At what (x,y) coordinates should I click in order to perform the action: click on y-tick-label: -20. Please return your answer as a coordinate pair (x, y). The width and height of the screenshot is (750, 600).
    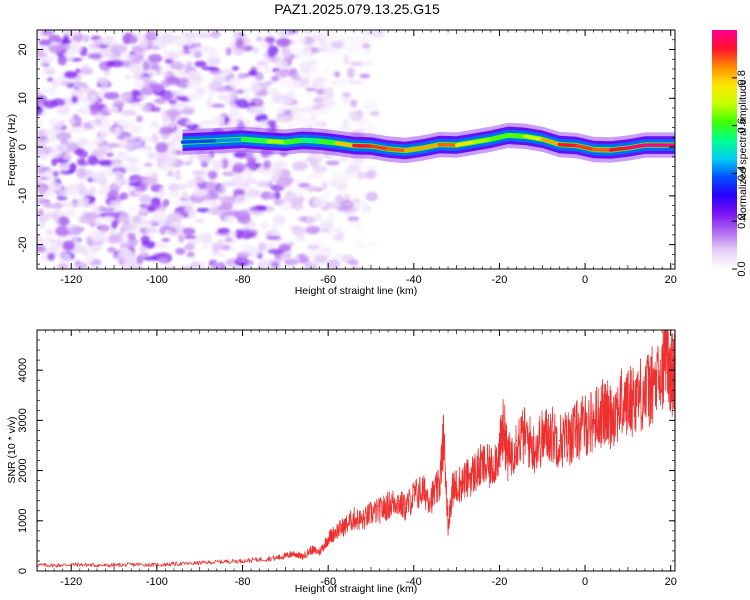
    Looking at the image, I should click on (23, 245).